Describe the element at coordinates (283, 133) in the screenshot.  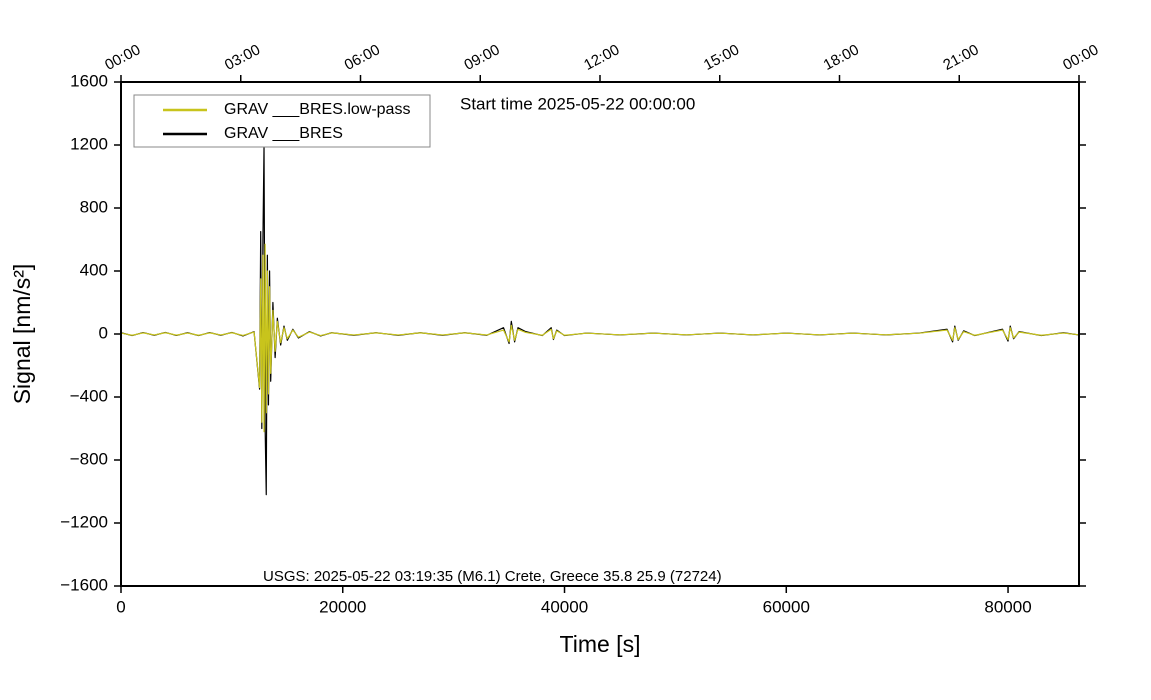
I see `legend-label: GRAV ___BRES` at that location.